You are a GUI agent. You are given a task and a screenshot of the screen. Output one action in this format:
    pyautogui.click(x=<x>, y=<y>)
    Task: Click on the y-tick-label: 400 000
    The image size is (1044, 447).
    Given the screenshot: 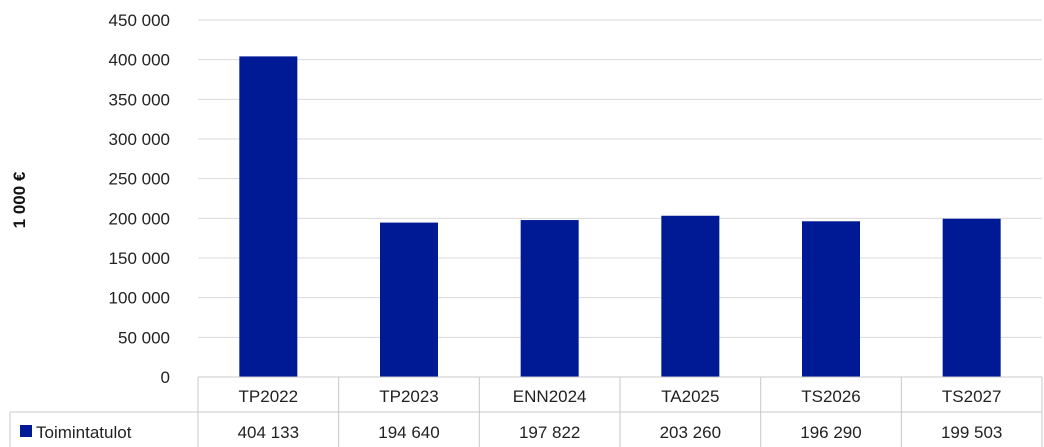 What is the action you would take?
    pyautogui.click(x=139, y=60)
    